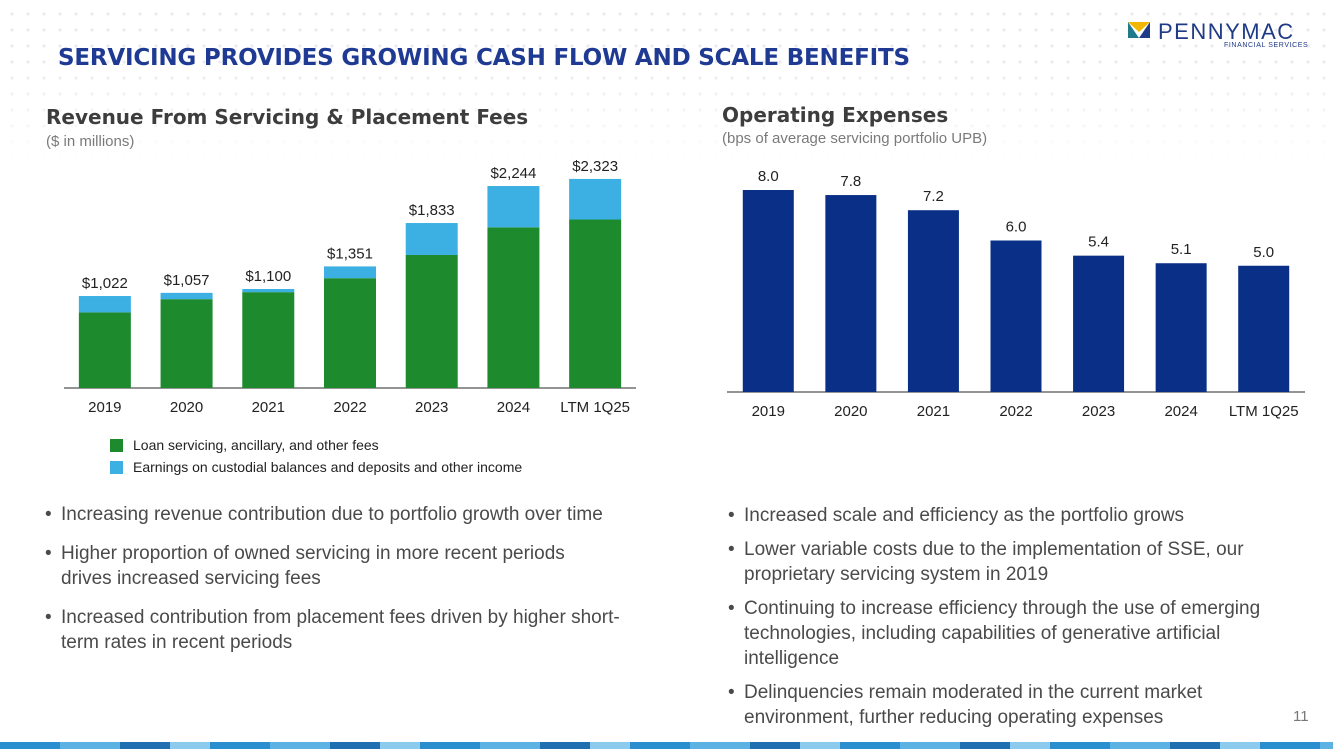 This screenshot has height=749, width=1333. I want to click on bar-value-label: 5.0, so click(1263, 252).